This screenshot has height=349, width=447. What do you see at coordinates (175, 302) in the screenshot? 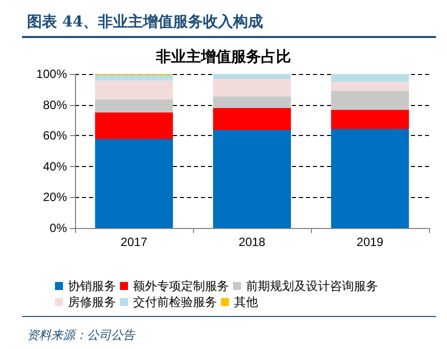
I see `legend-label: 交付前检验服务` at bounding box center [175, 302].